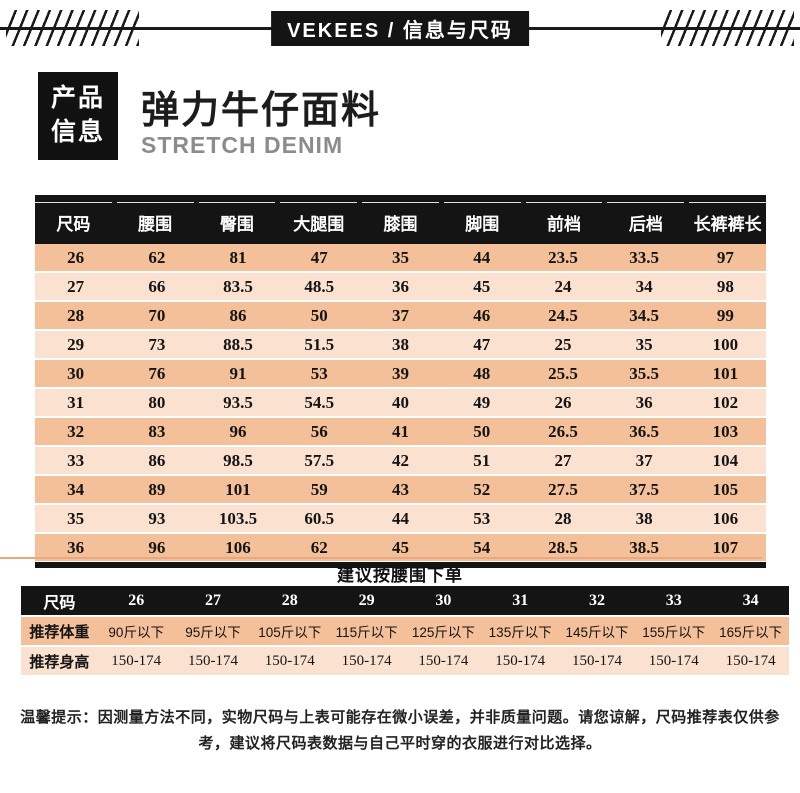  Describe the element at coordinates (157, 489) in the screenshot. I see `size-cell: 89` at that location.